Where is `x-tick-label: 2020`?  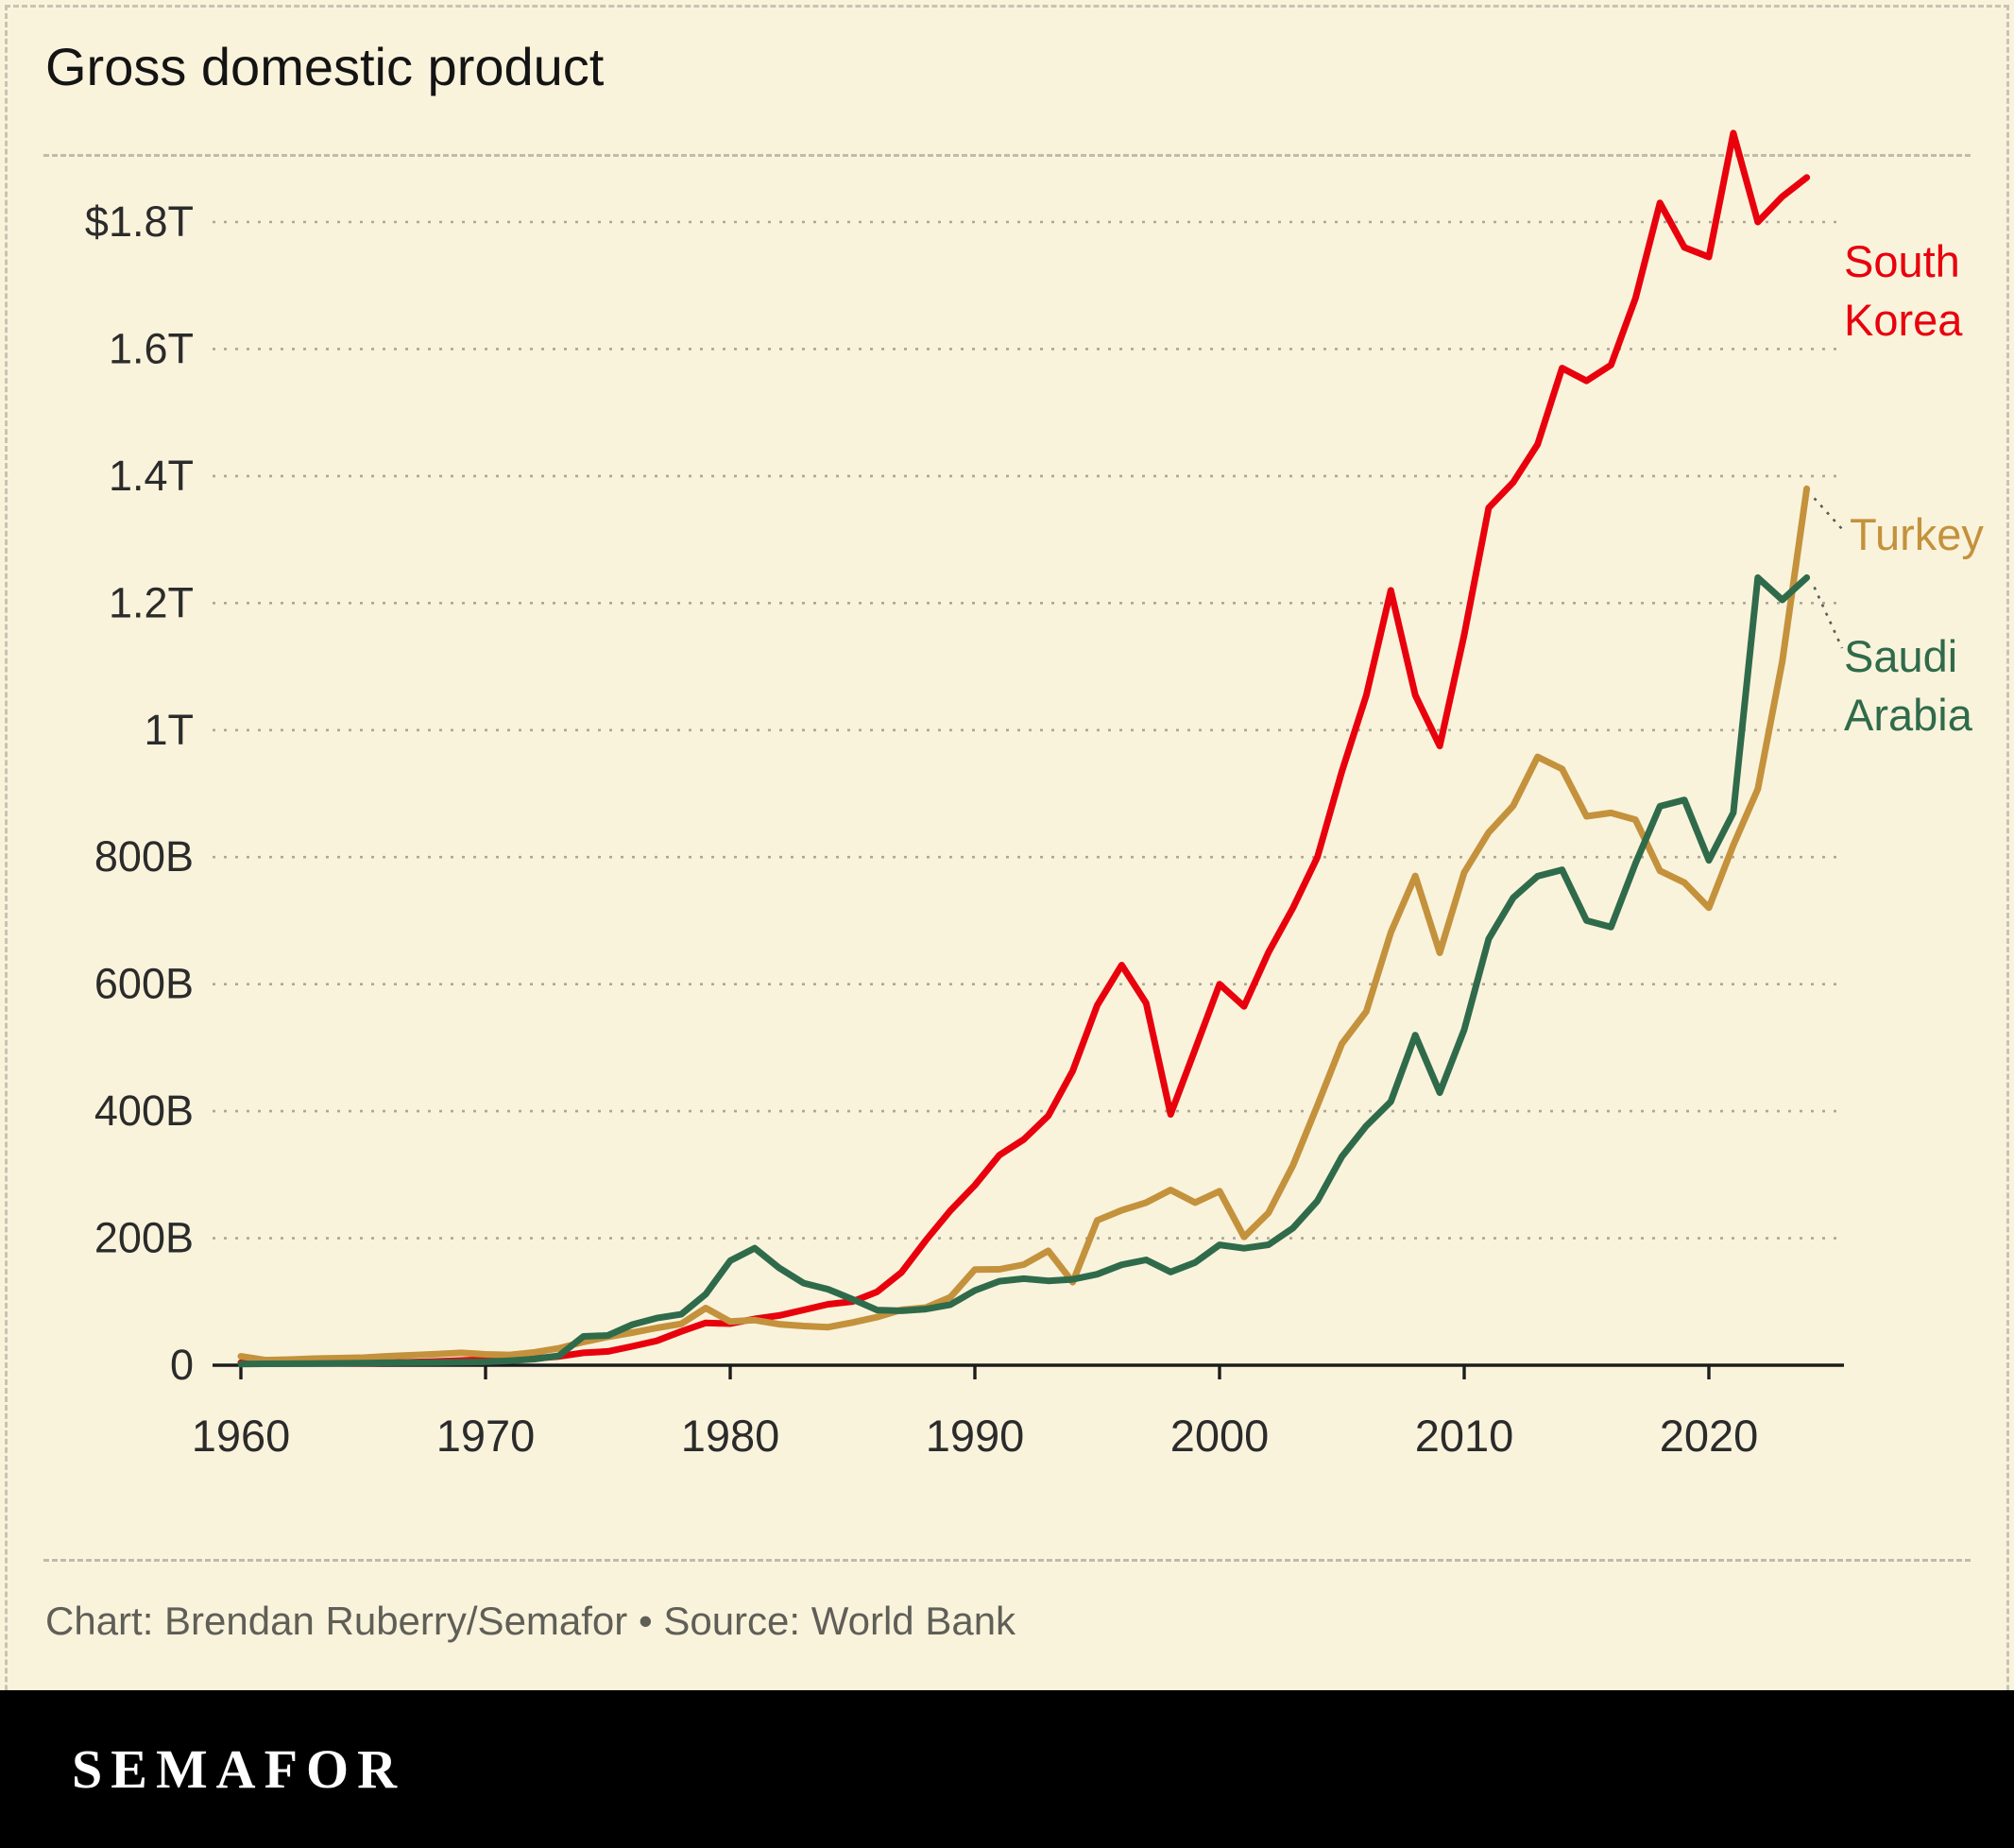
x-tick-label: 2020 is located at coordinates (1709, 1436).